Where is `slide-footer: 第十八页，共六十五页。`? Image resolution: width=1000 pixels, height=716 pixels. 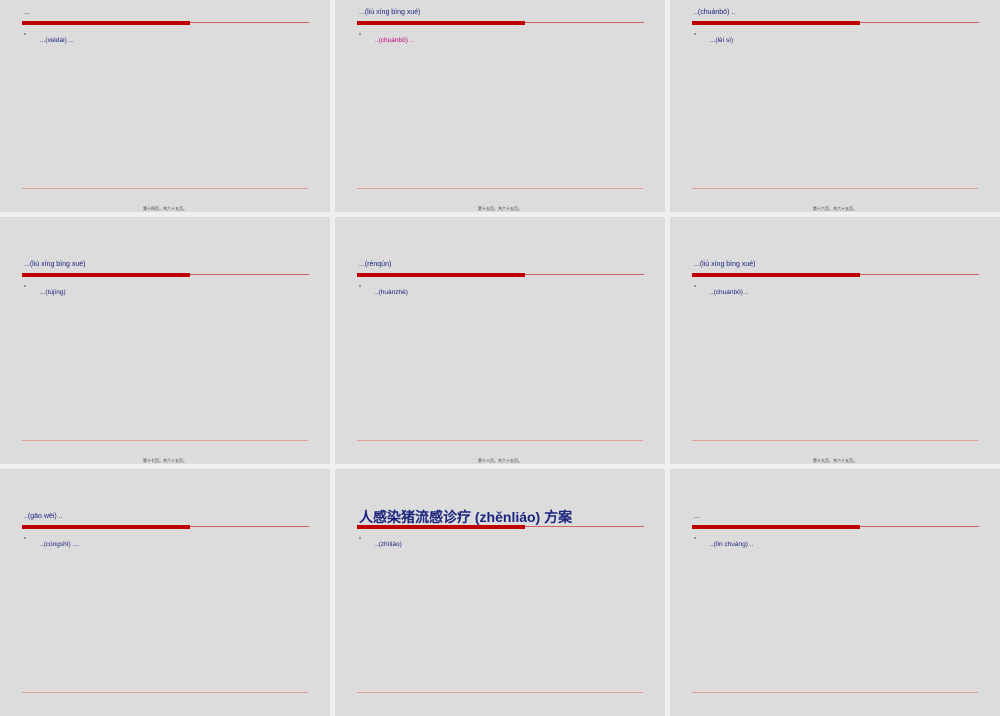 slide-footer: 第十八页，共六十五页。 is located at coordinates (500, 460).